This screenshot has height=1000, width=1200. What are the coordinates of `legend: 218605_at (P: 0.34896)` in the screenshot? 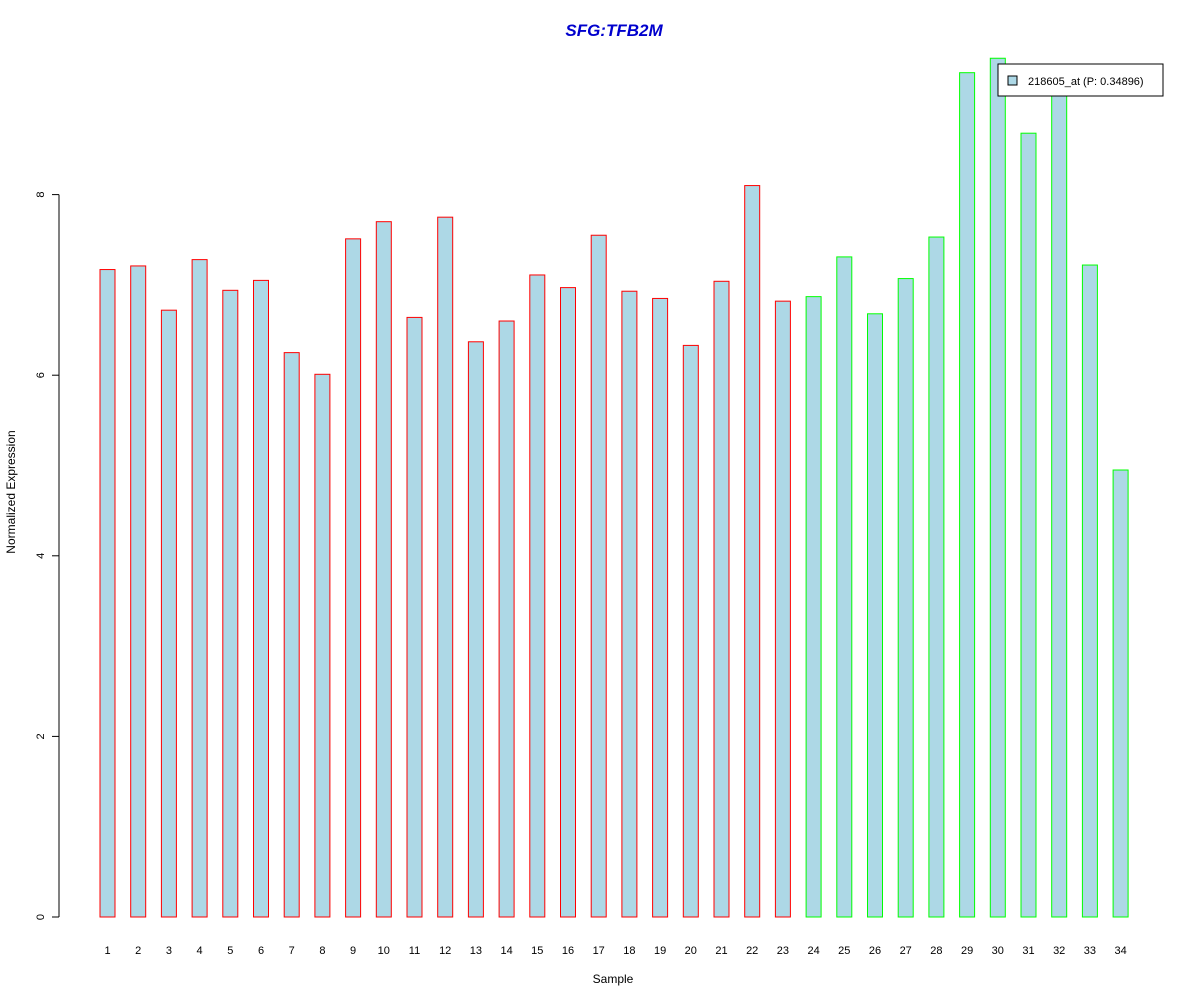 It's located at (1080, 80).